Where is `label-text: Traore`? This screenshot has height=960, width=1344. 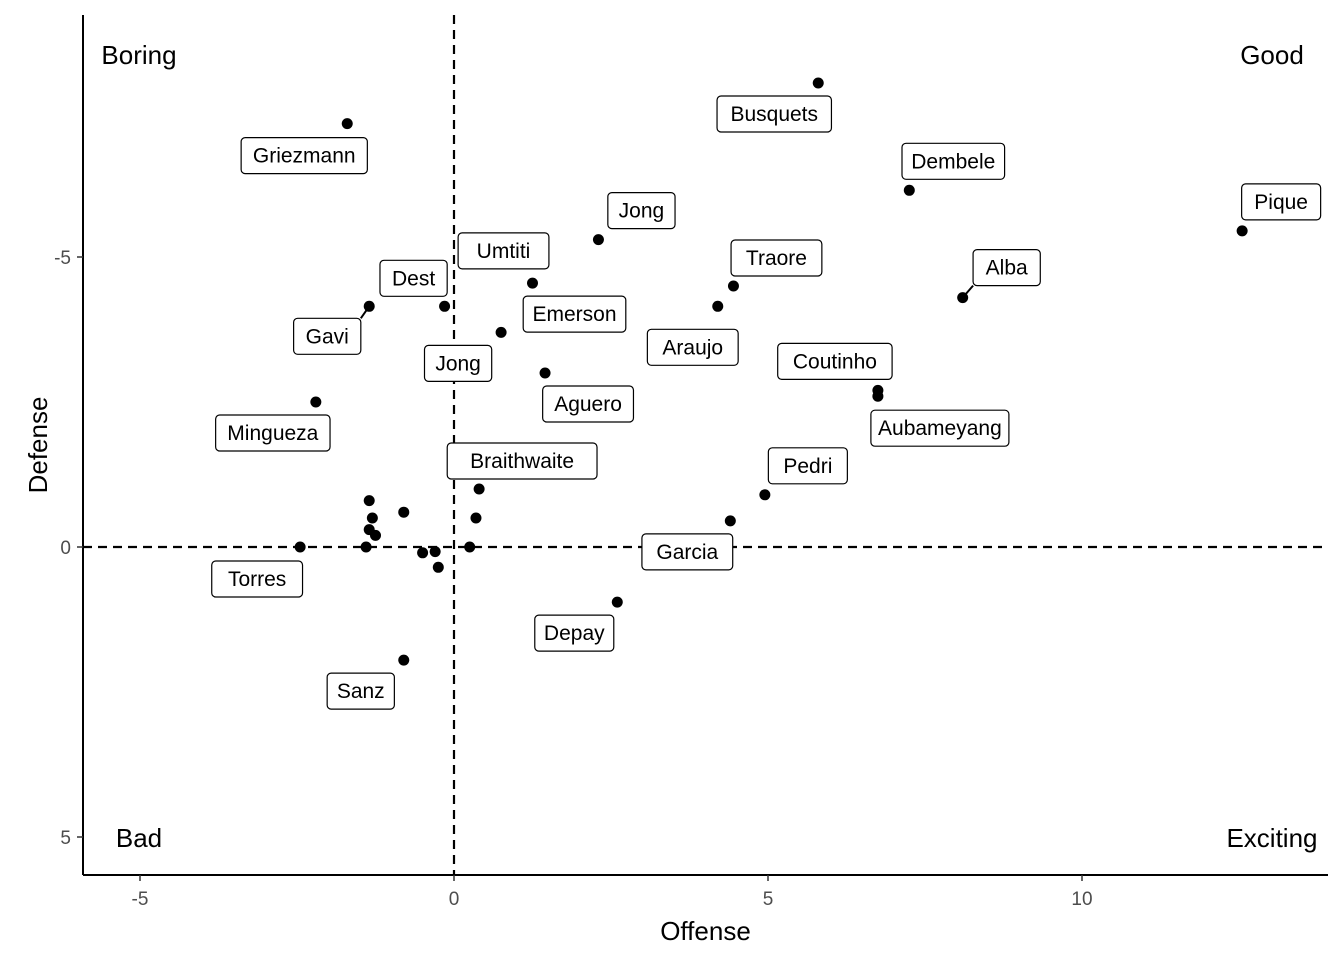 label-text: Traore is located at coordinates (776, 258).